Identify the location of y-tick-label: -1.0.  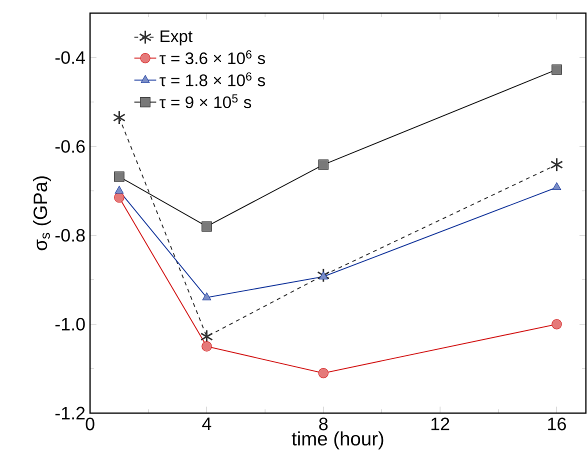
(70, 324).